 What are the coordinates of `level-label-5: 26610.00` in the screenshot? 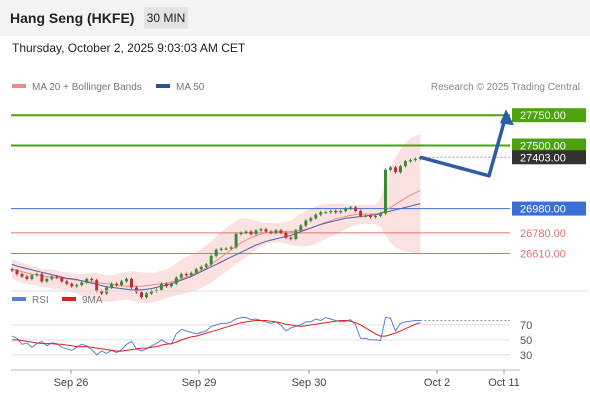 It's located at (543, 254).